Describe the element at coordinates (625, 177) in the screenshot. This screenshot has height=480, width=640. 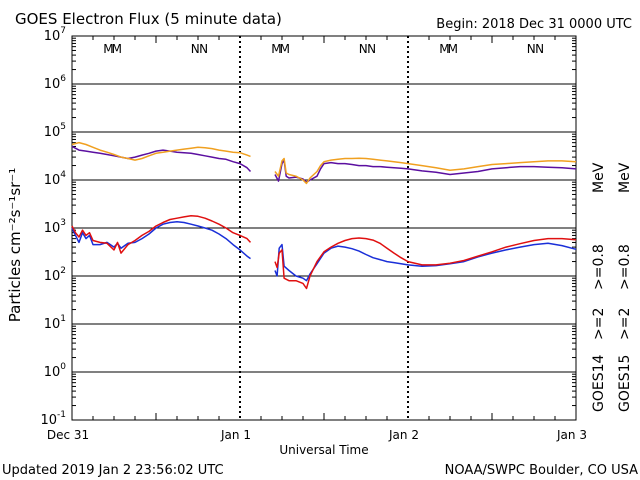
I see `legend-mev-2: MeV` at that location.